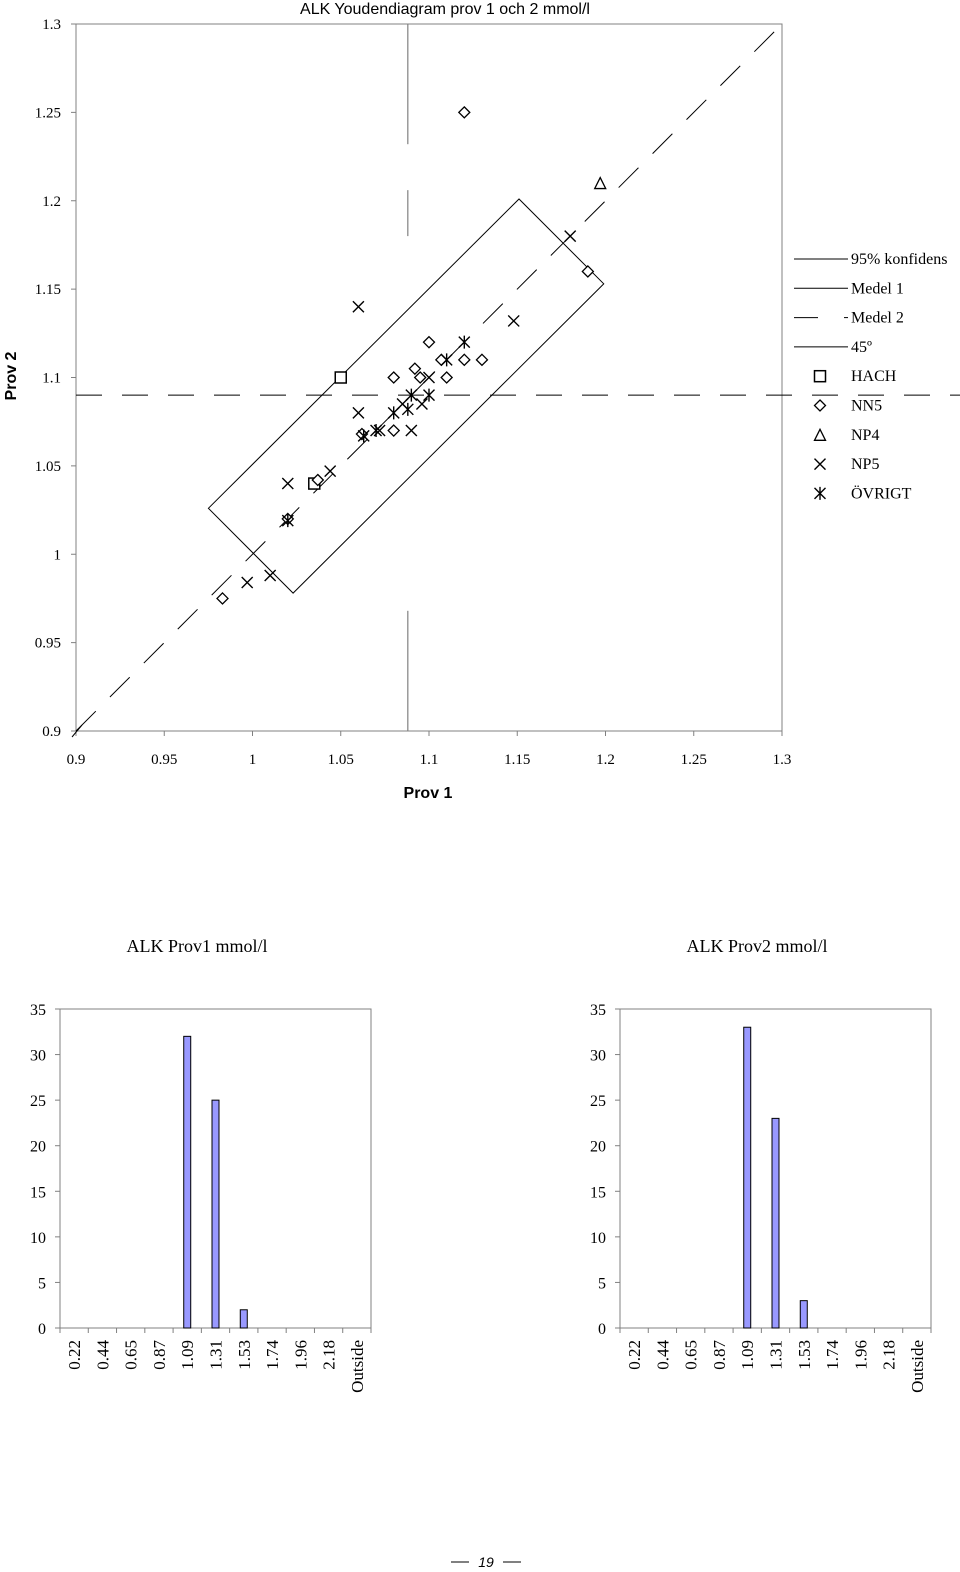  What do you see at coordinates (782, 760) in the screenshot?
I see `x-tick-label: 1.3` at bounding box center [782, 760].